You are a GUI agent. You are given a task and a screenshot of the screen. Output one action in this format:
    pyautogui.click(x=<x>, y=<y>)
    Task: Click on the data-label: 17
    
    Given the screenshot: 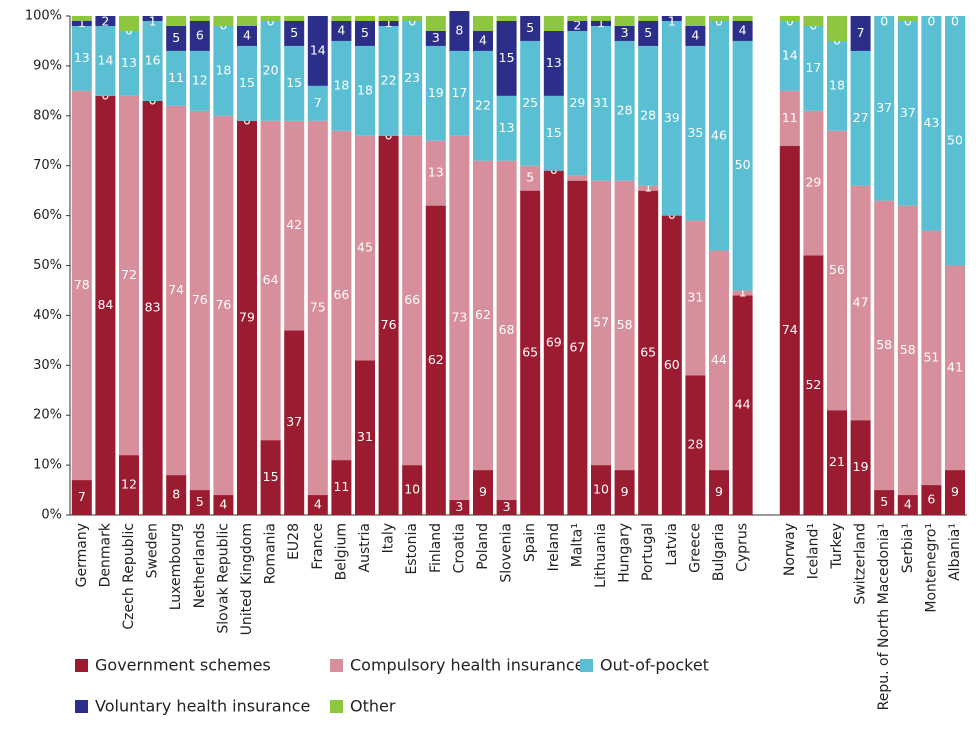 What is the action you would take?
    pyautogui.click(x=813, y=67)
    